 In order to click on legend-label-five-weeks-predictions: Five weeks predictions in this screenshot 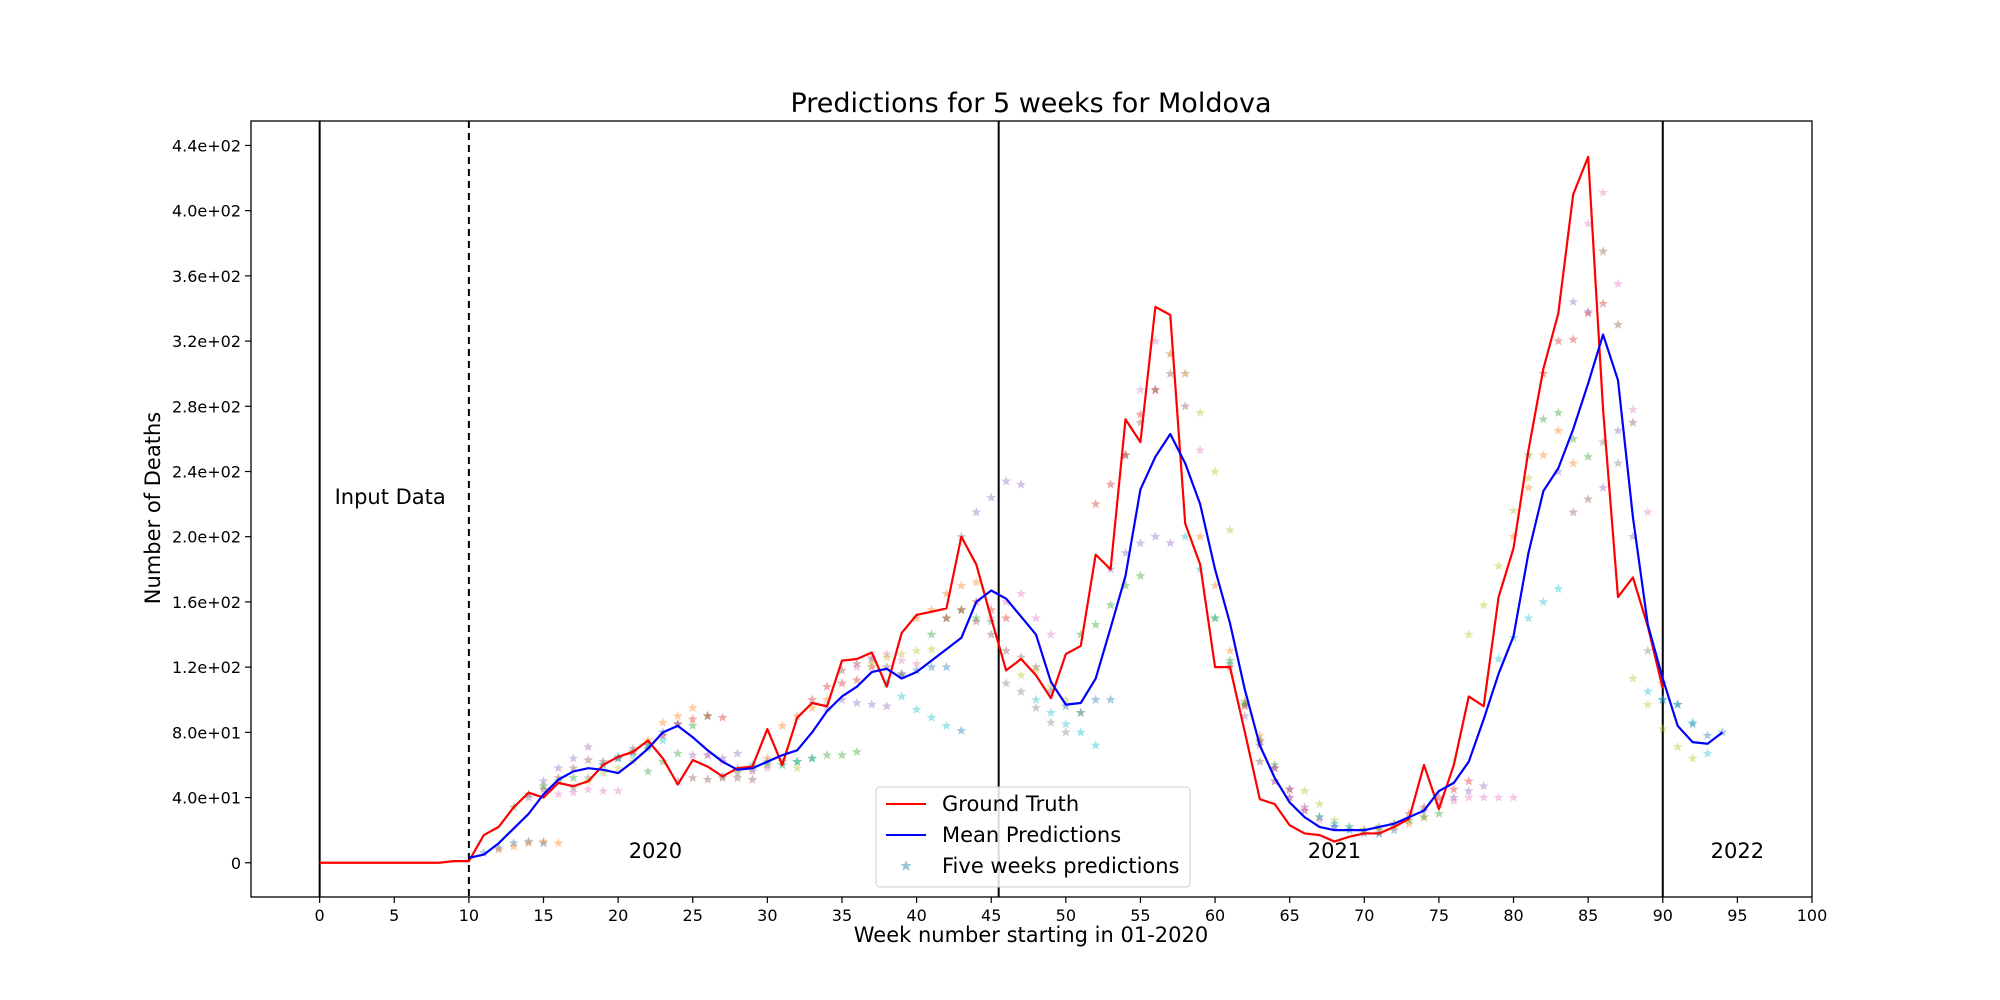, I will do `click(1061, 866)`.